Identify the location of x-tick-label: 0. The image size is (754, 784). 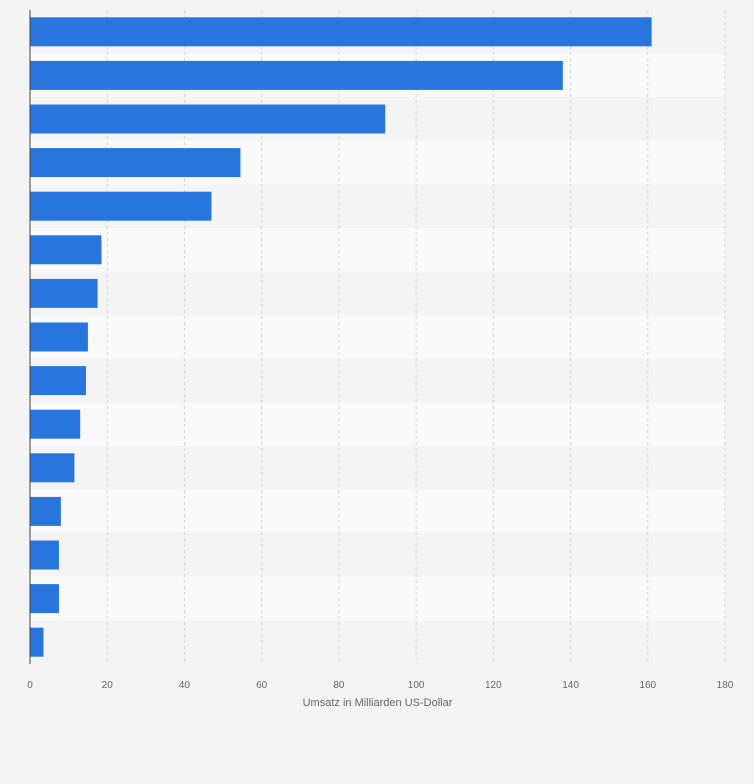
(30, 685).